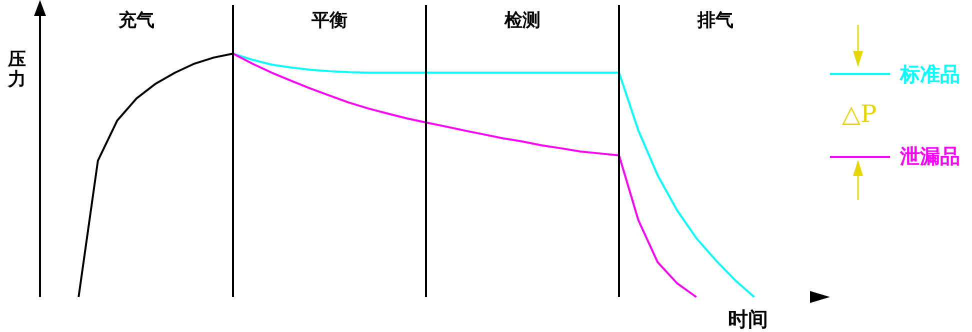 Image resolution: width=972 pixels, height=332 pixels. I want to click on text: 平衡, so click(329, 20).